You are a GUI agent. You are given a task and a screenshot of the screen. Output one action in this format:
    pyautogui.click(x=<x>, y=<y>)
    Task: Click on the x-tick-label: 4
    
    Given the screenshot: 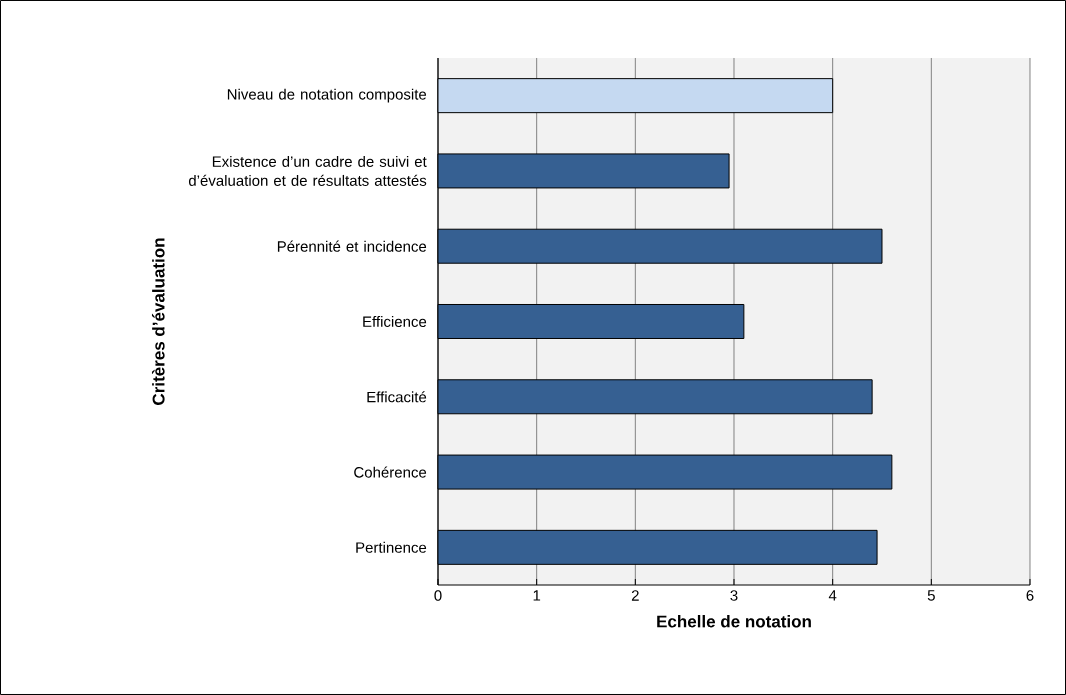 What is the action you would take?
    pyautogui.click(x=832, y=595)
    